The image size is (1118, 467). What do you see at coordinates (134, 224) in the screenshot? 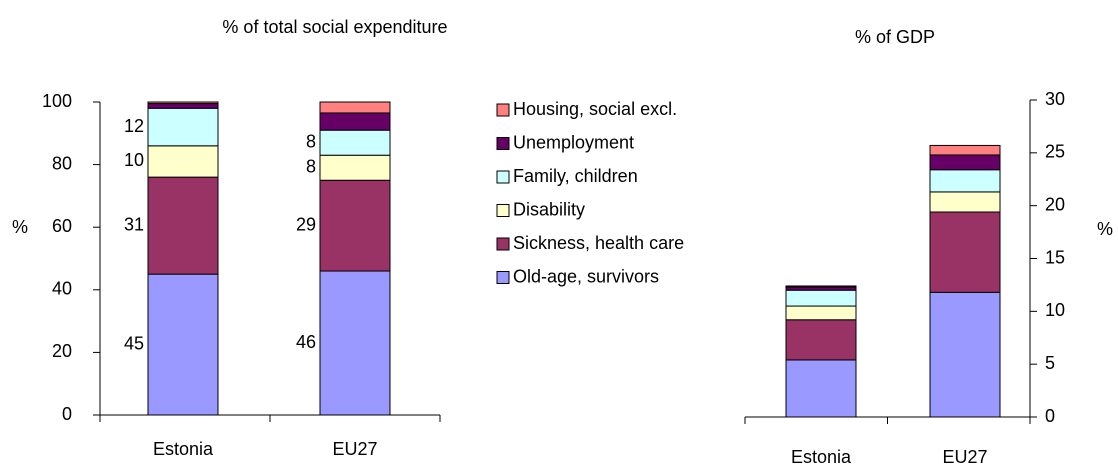
I see `data-label: 31` at bounding box center [134, 224].